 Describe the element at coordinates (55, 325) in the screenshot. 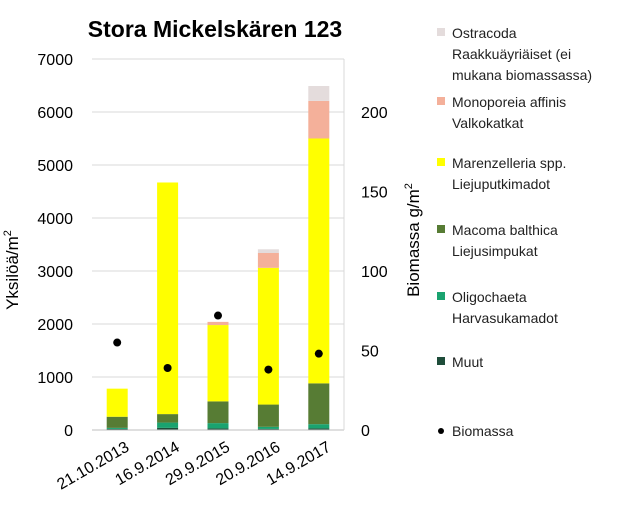

I see `y-tick-label: 2000` at that location.